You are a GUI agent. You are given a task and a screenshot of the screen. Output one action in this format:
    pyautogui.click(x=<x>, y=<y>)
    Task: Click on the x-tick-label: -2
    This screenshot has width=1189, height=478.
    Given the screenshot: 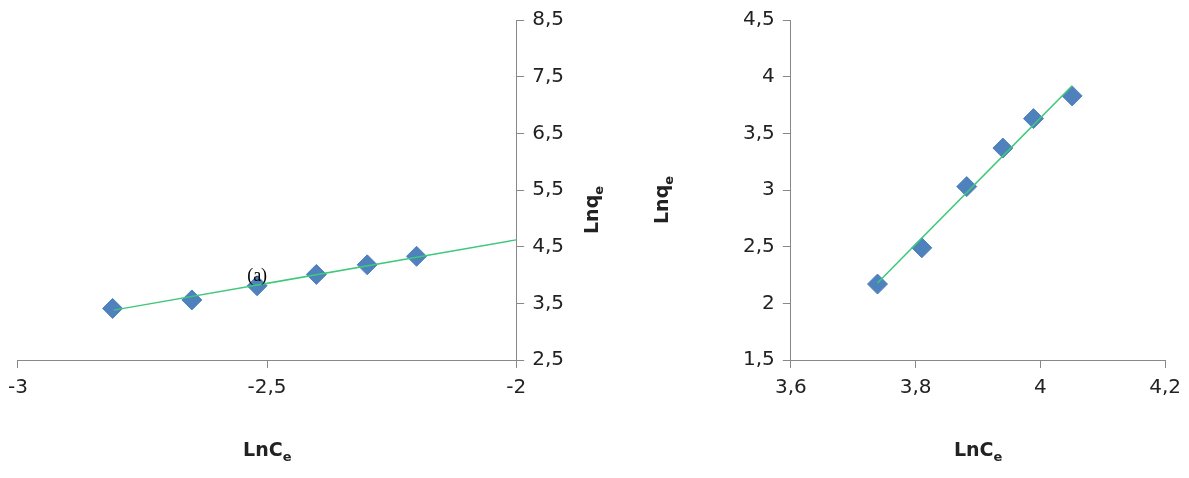 What is the action you would take?
    pyautogui.click(x=516, y=386)
    